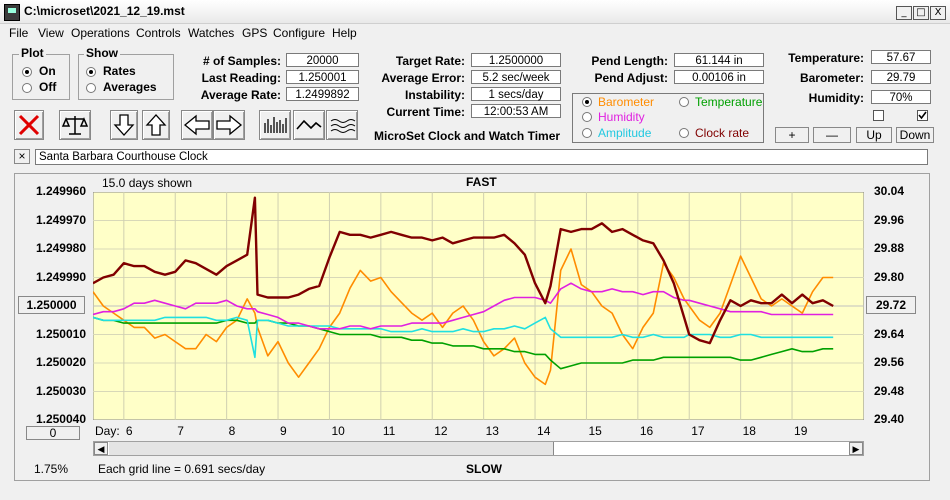 Image resolution: width=950 pixels, height=500 pixels. Describe the element at coordinates (130, 87) in the screenshot. I see `show-averages-label: Averages` at that location.